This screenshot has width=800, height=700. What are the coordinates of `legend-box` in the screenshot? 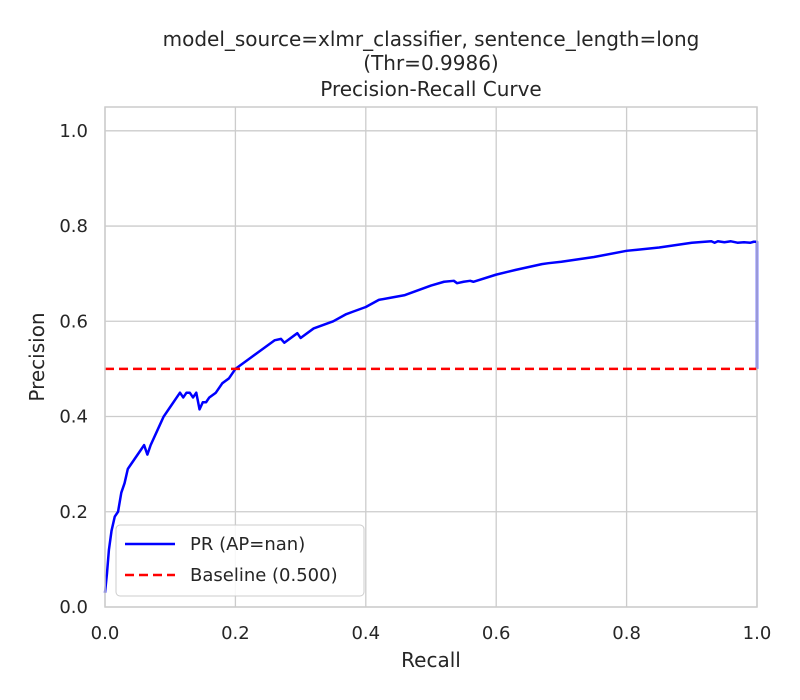 It's located at (240, 560).